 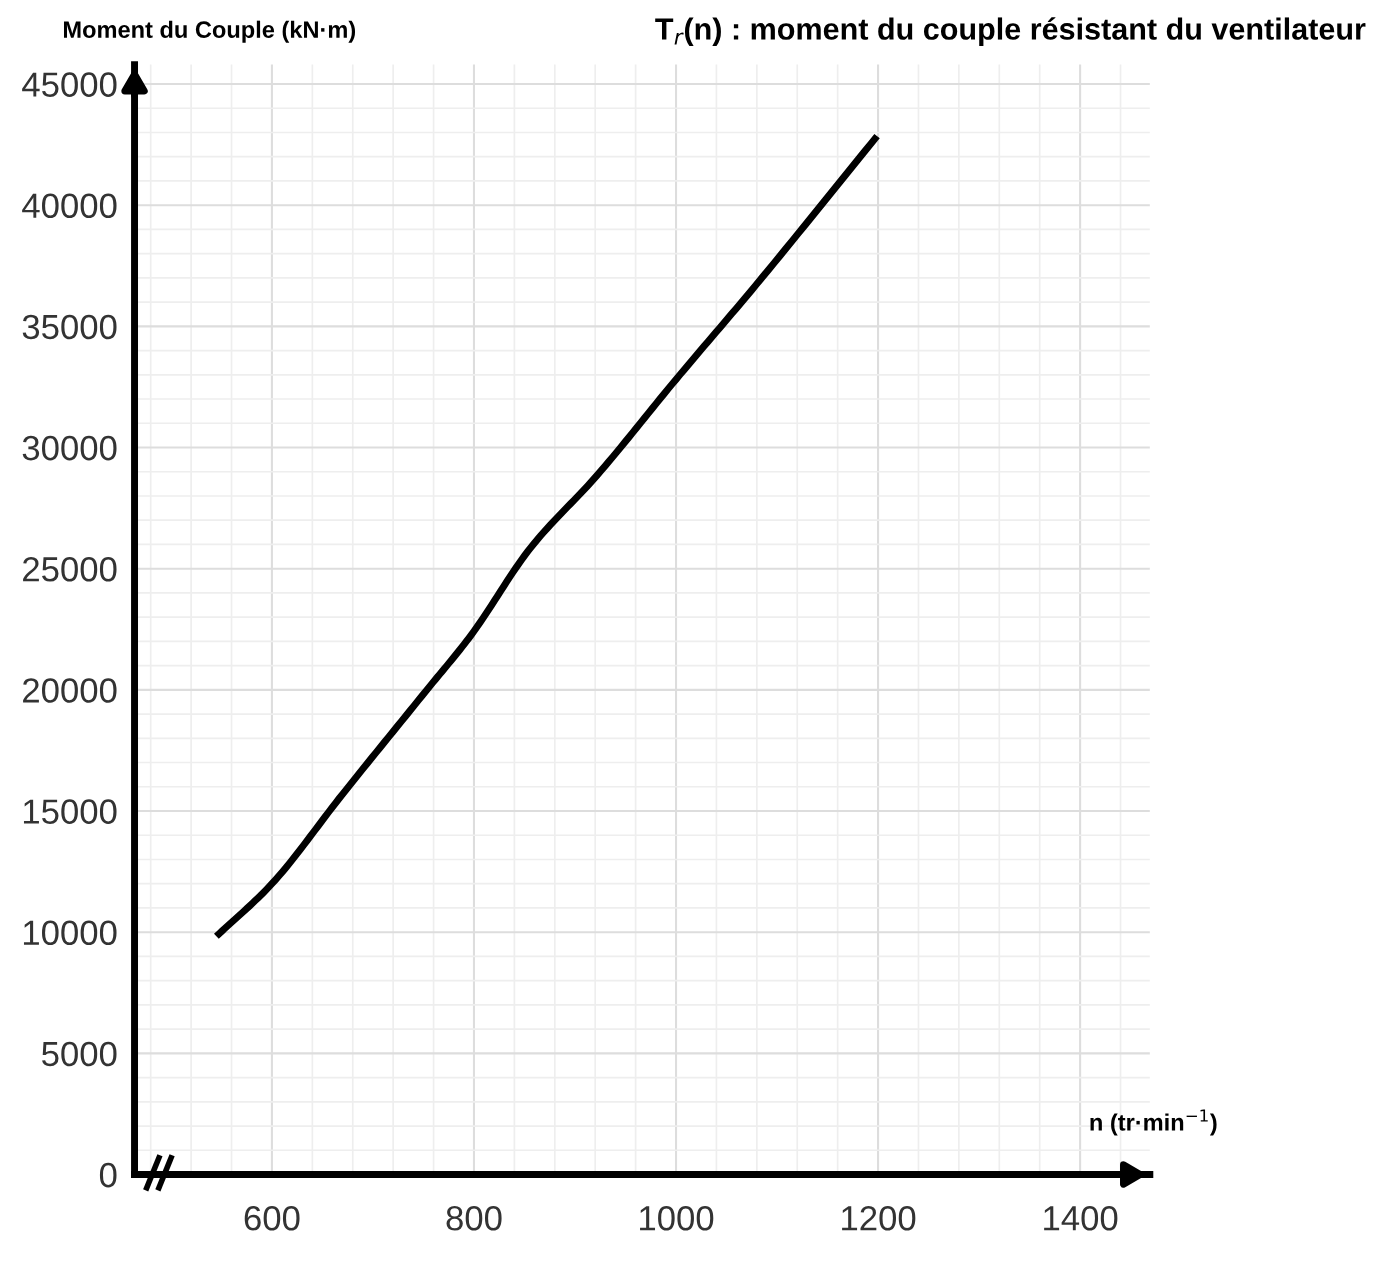 I want to click on y-tick-label: 0, so click(x=108, y=1175).